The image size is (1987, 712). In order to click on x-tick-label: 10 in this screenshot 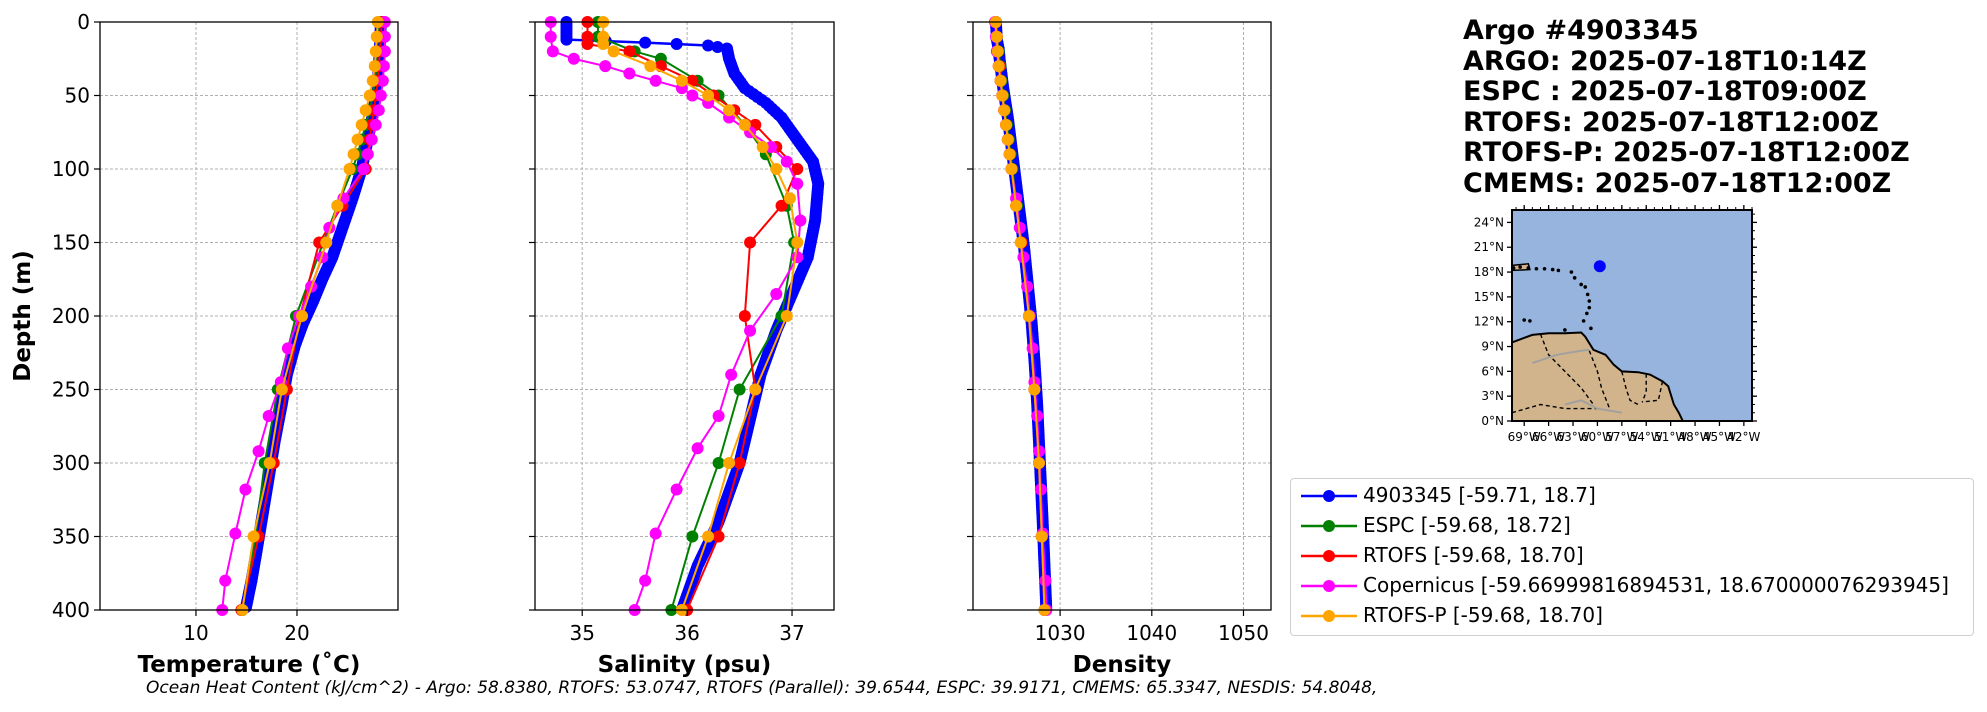, I will do `click(195, 633)`.